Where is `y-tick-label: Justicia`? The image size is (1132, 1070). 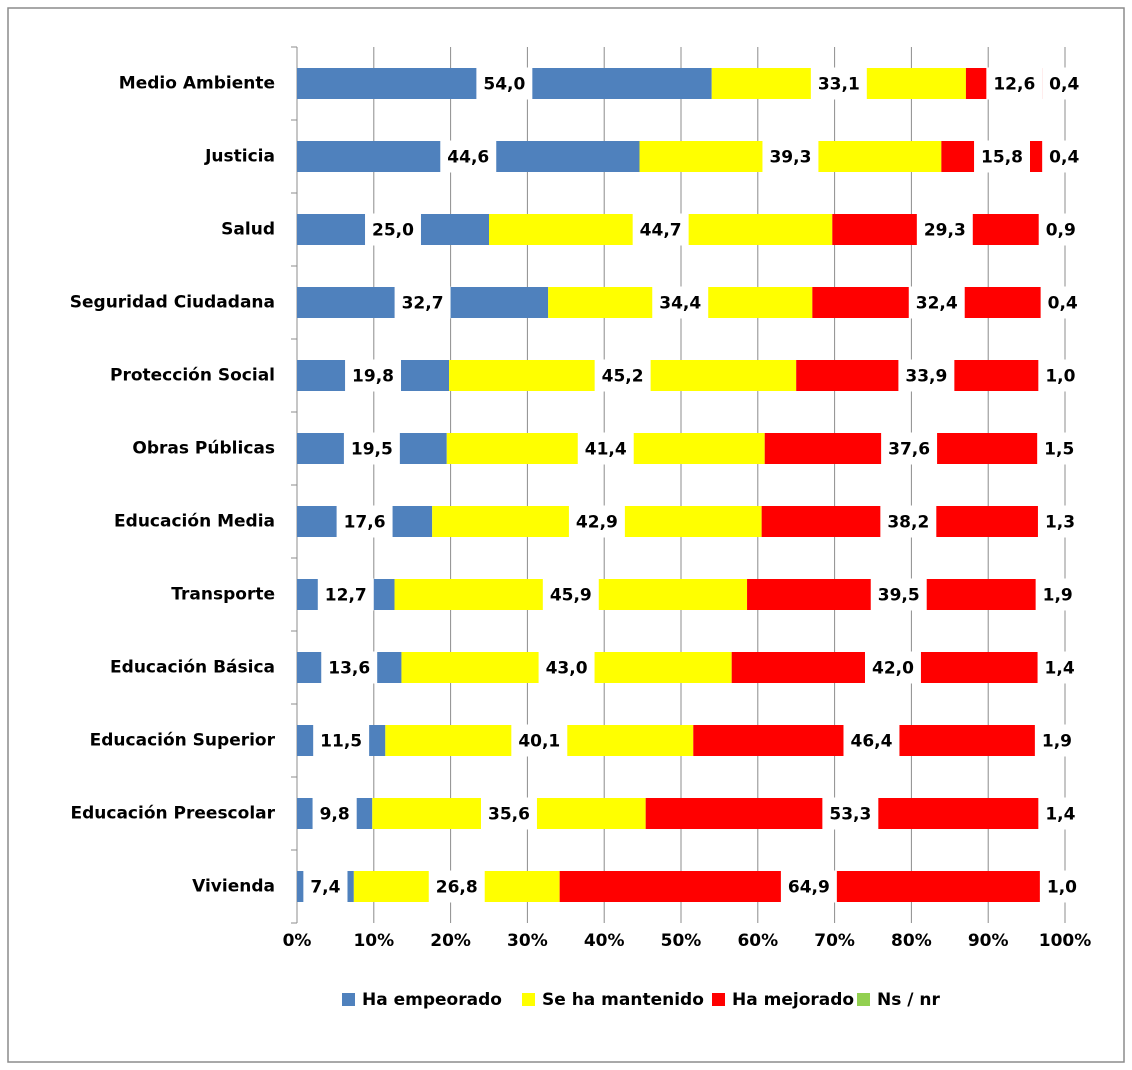
y-tick-label: Justicia is located at coordinates (239, 157).